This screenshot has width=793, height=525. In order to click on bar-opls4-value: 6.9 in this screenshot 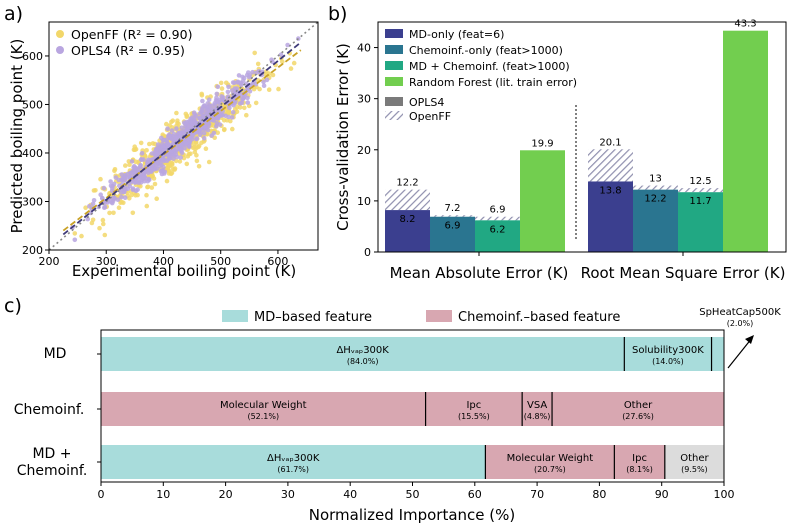, I will do `click(453, 226)`.